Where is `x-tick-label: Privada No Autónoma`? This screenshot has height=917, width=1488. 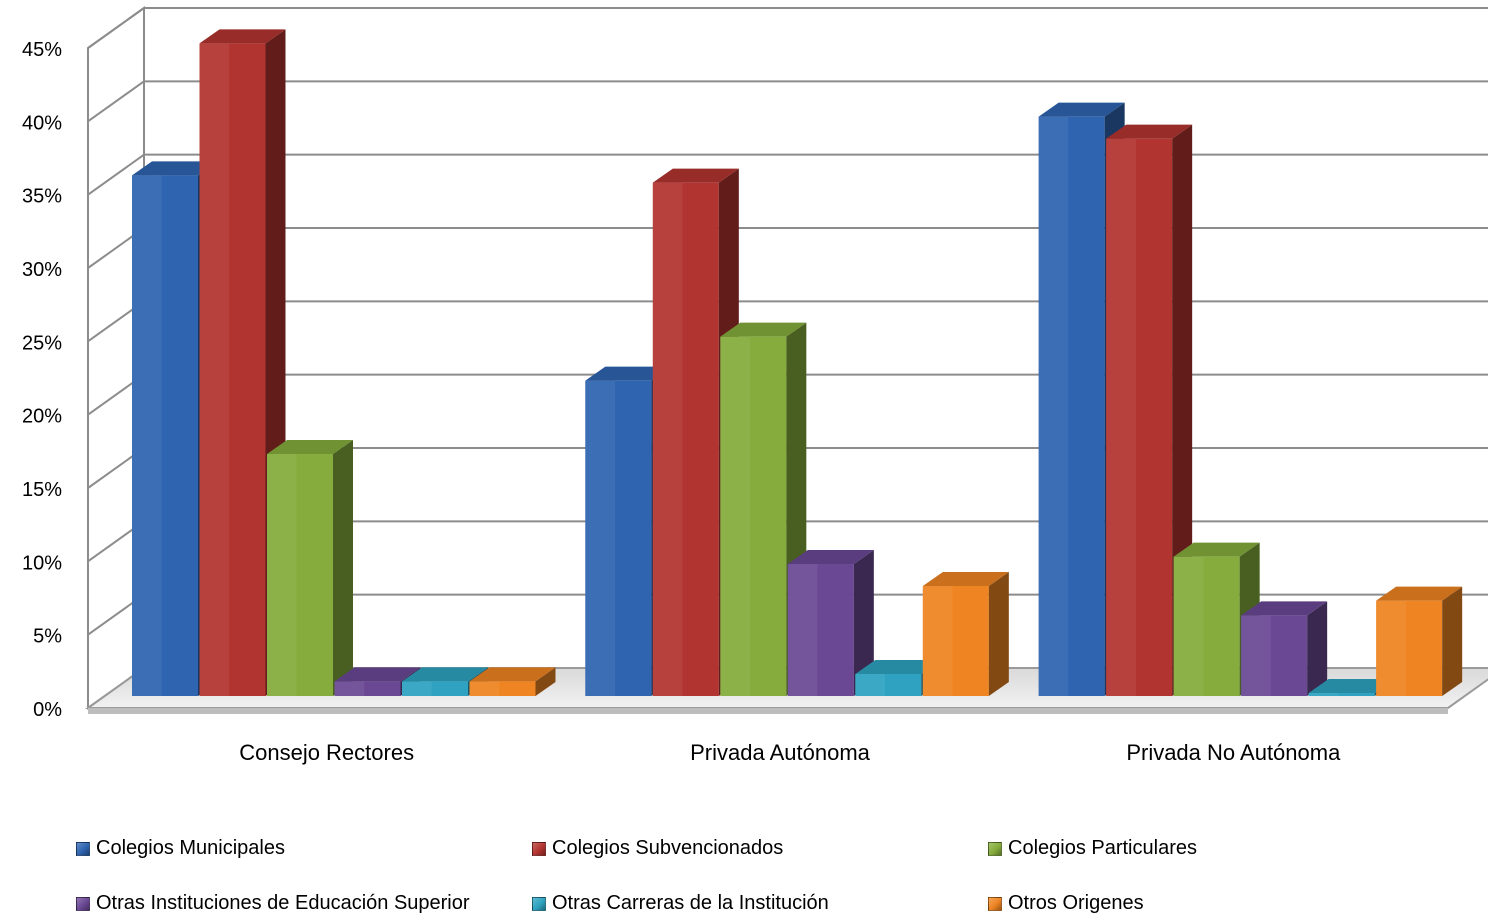
x-tick-label: Privada No Autónoma is located at coordinates (1233, 752).